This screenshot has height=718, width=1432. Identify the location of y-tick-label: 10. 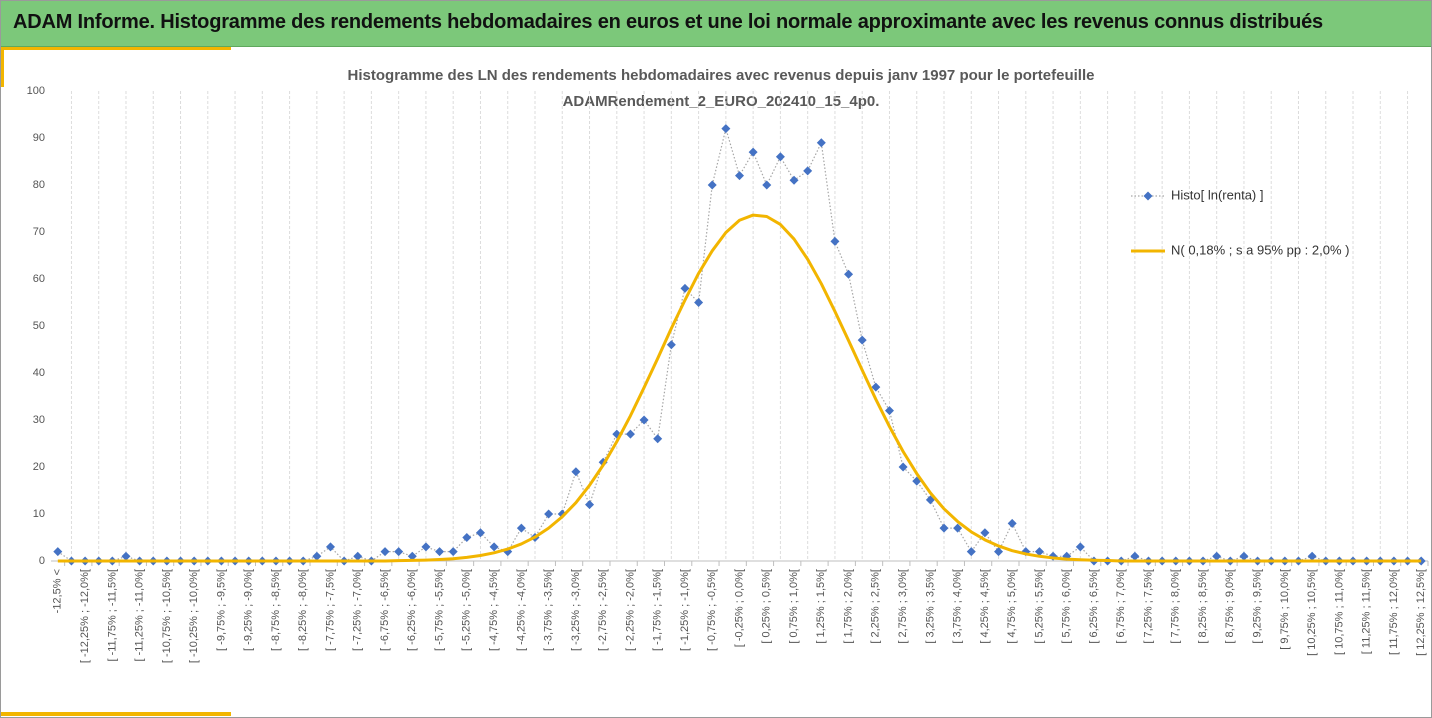
(39, 514).